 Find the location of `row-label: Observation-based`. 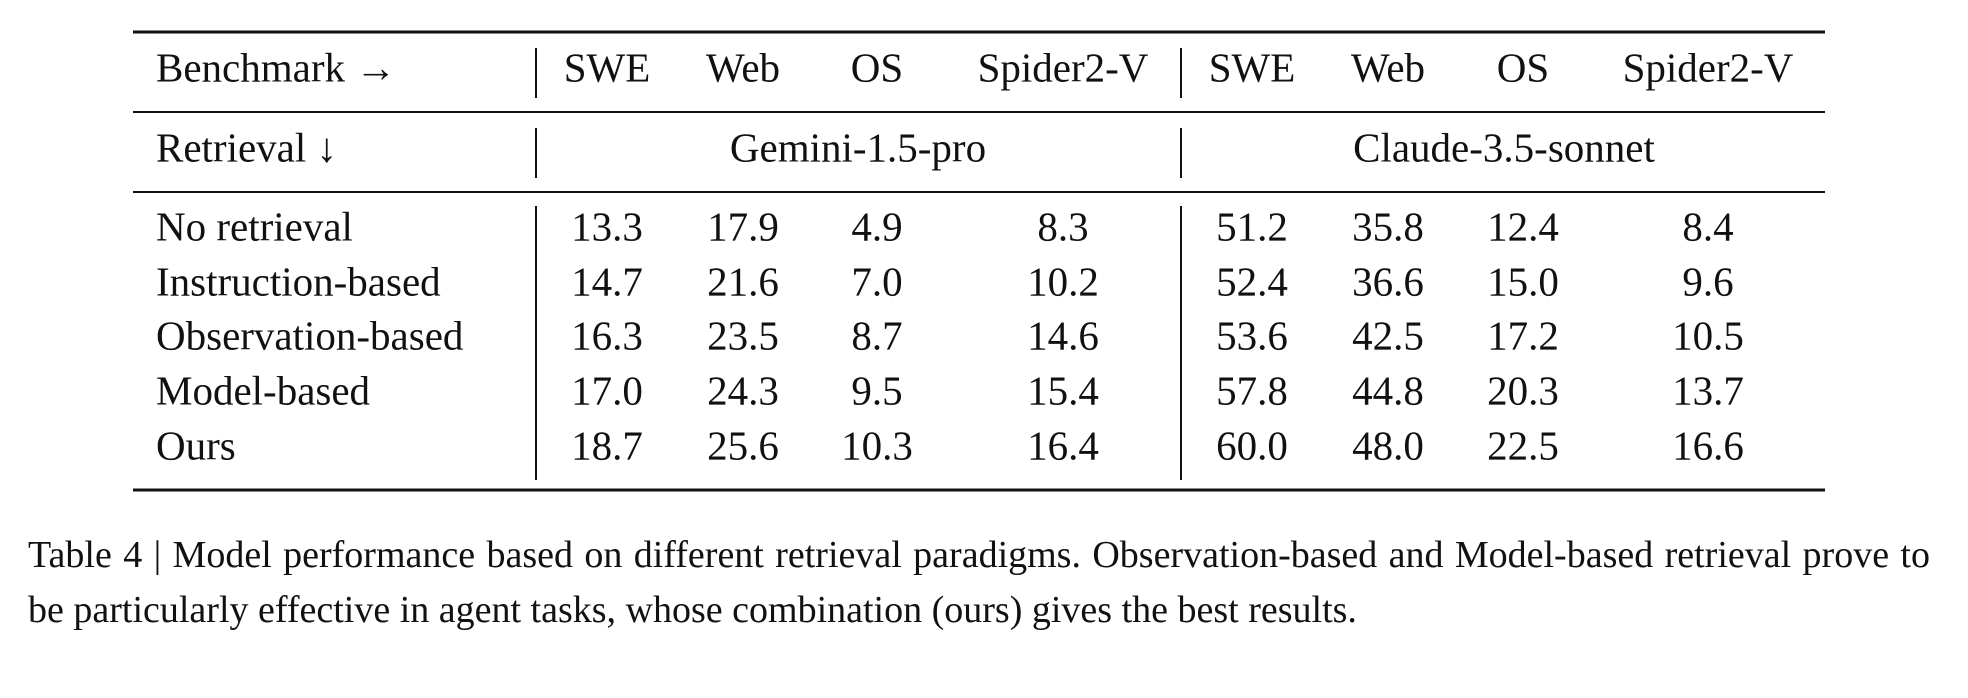

row-label: Observation-based is located at coordinates (309, 335).